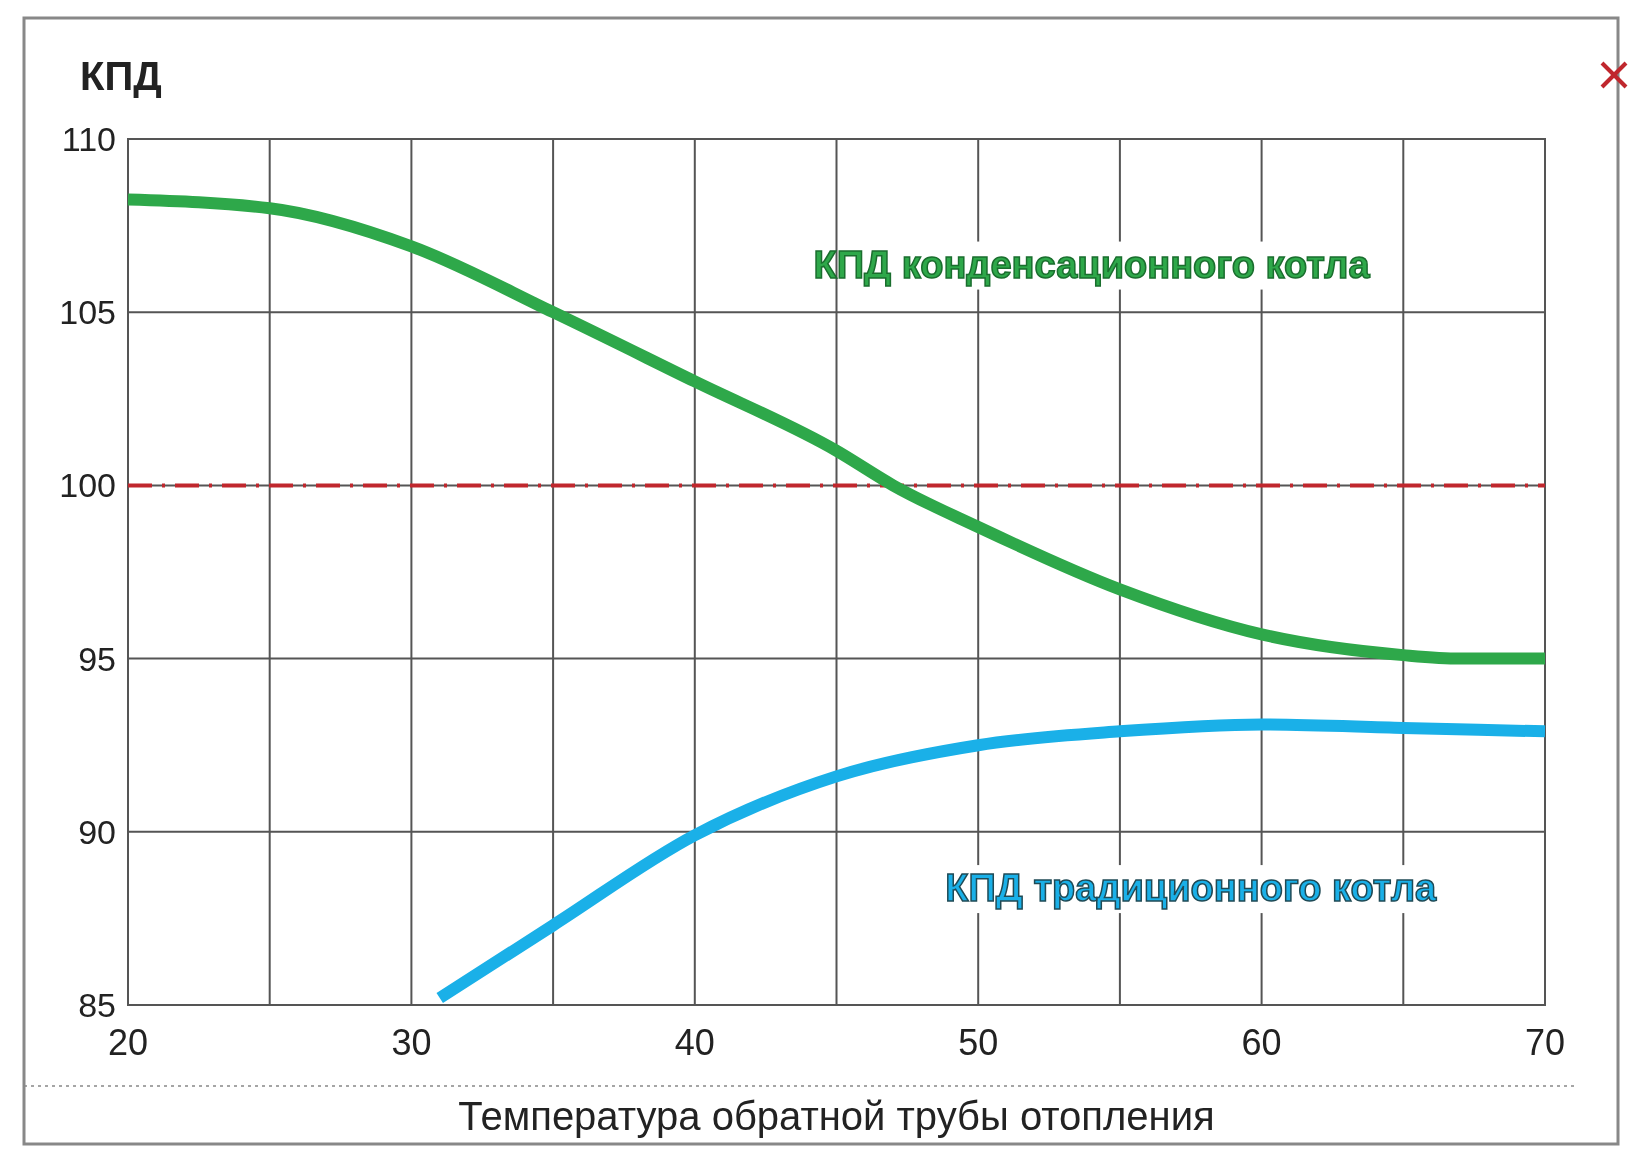  I want to click on x-axis-title: Температура обратной трубы отопления, so click(836, 1116).